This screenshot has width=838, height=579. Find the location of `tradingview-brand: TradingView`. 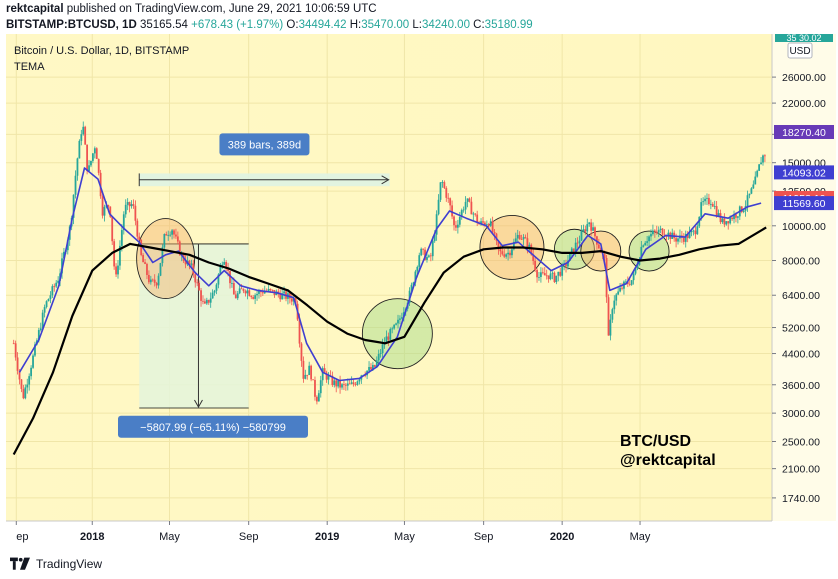

tradingview-brand: TradingView is located at coordinates (69, 564).